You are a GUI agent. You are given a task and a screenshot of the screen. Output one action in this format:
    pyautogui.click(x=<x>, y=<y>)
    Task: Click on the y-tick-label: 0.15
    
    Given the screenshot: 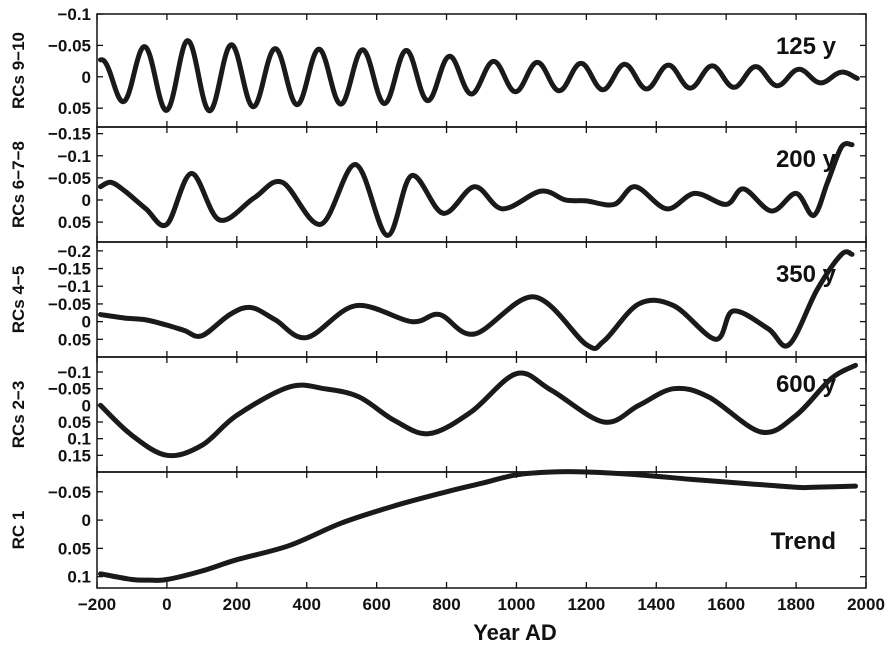 What is the action you would take?
    pyautogui.click(x=74, y=455)
    